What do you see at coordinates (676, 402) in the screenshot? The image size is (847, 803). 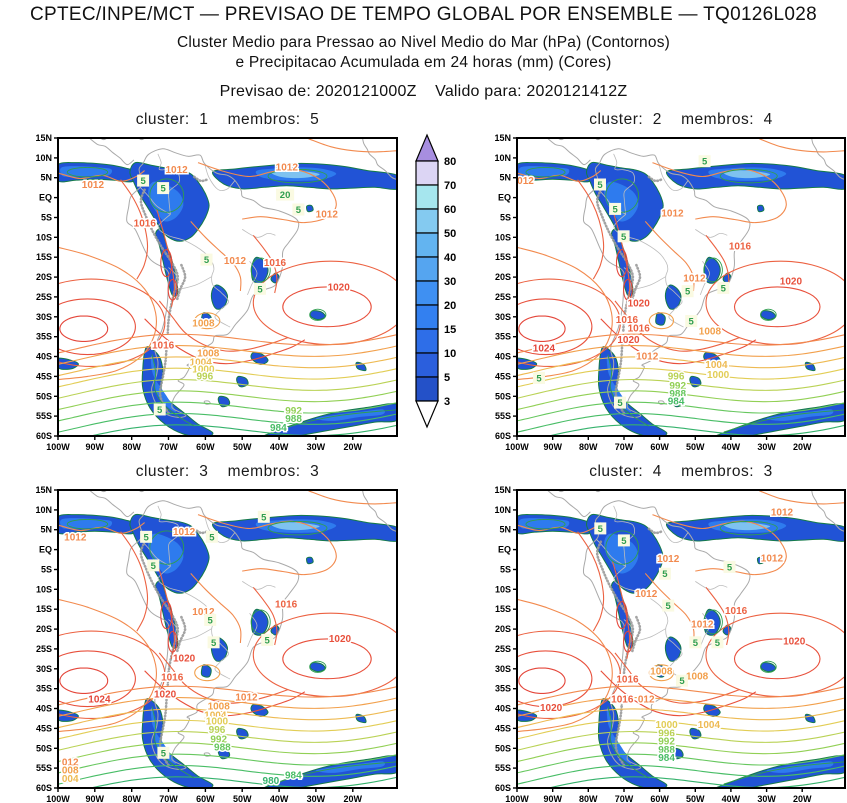 I see `pressure-contour-label: 984` at bounding box center [676, 402].